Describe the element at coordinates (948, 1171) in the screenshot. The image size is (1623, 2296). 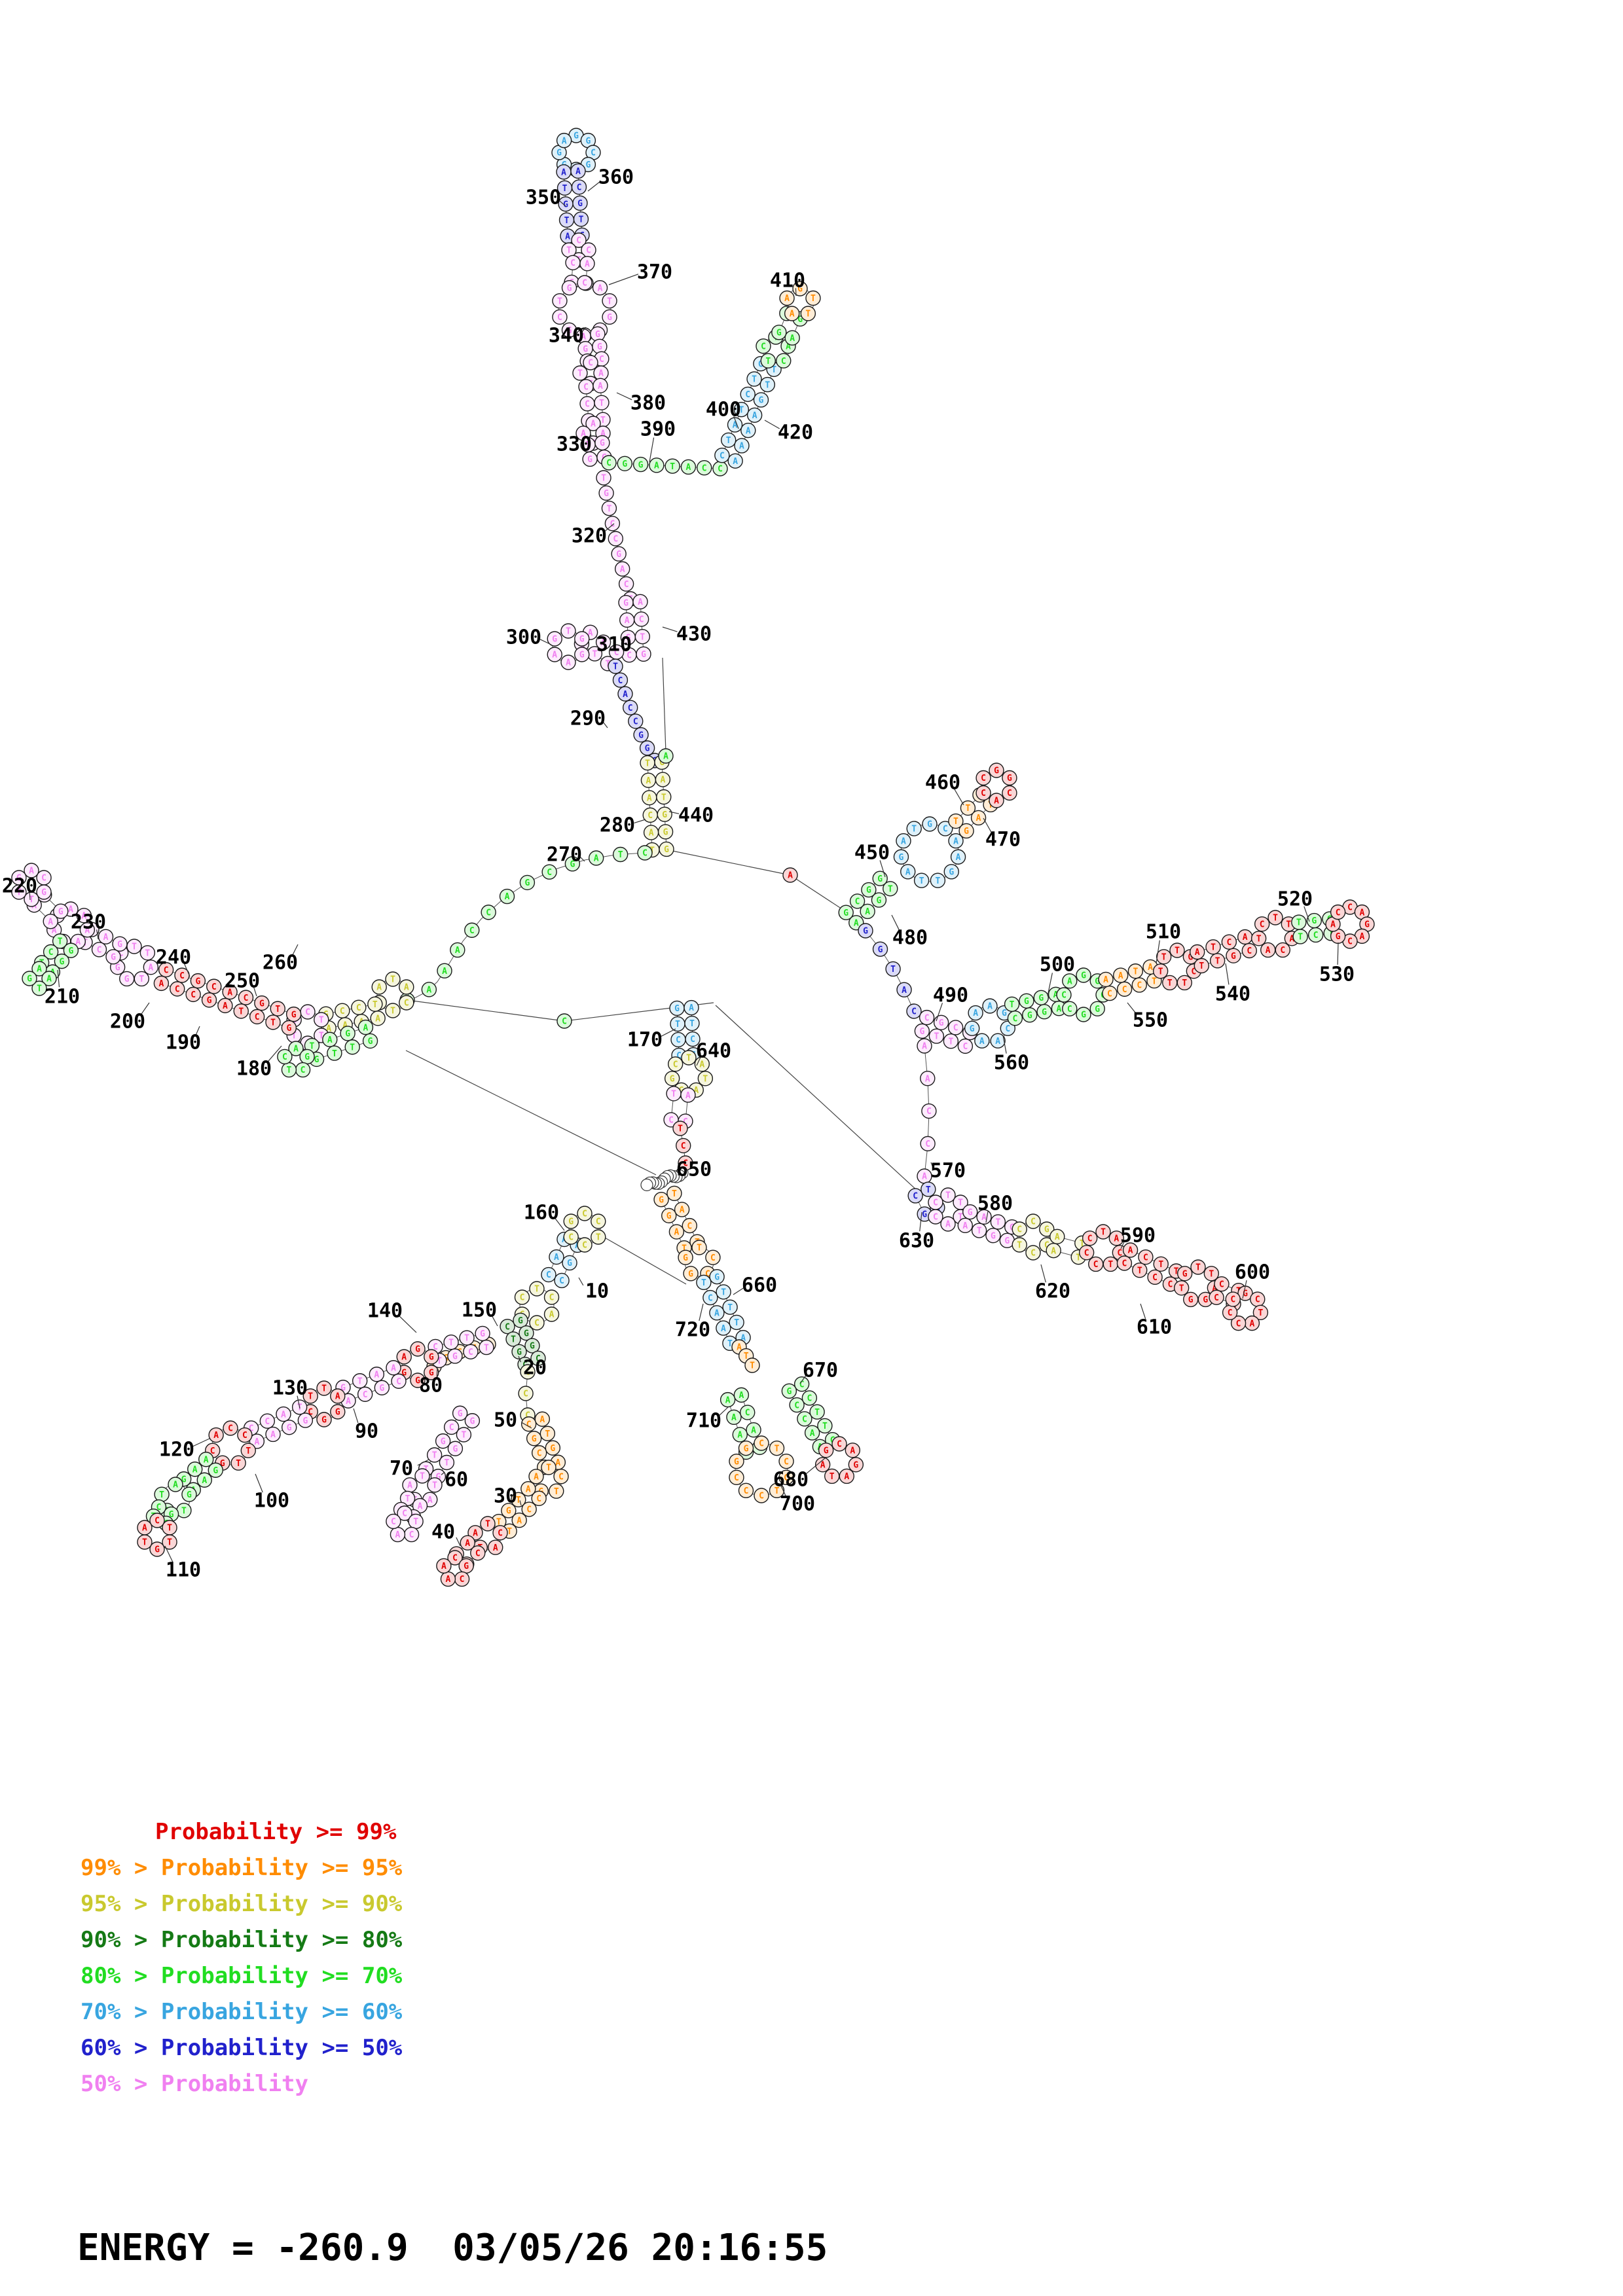
I see `sequence-position-label: 570` at that location.